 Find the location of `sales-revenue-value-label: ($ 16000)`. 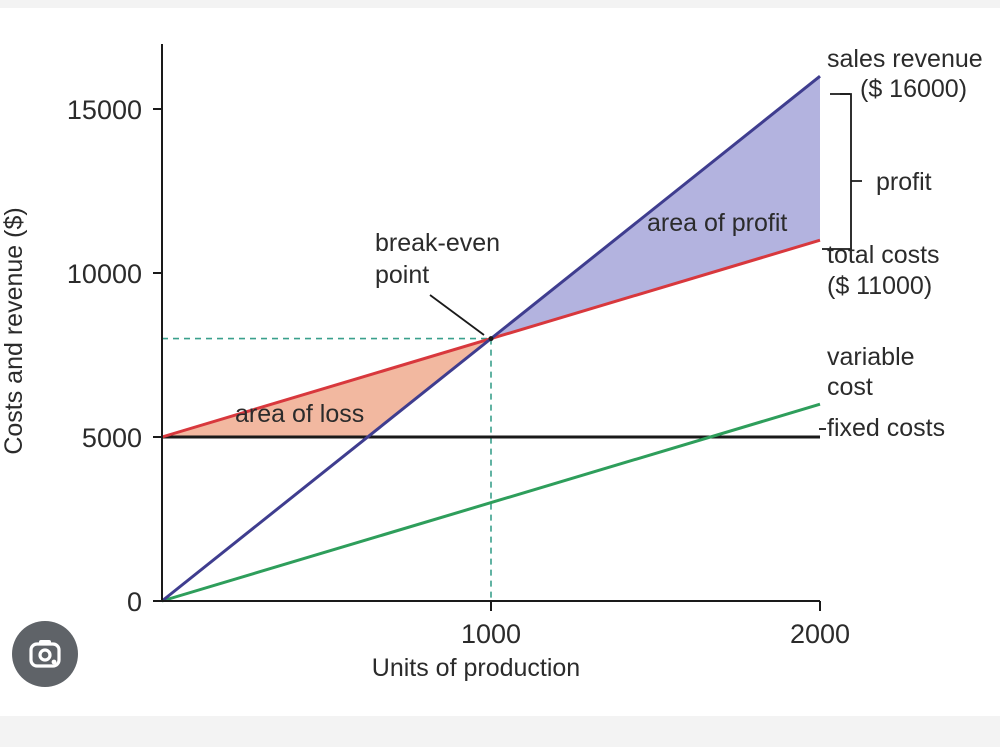

sales-revenue-value-label: ($ 16000) is located at coordinates (913, 89).